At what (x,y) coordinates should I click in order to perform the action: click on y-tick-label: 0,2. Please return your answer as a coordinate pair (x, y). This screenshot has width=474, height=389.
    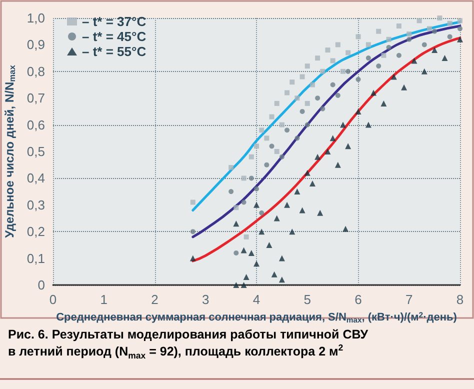
    Looking at the image, I should click on (35, 232).